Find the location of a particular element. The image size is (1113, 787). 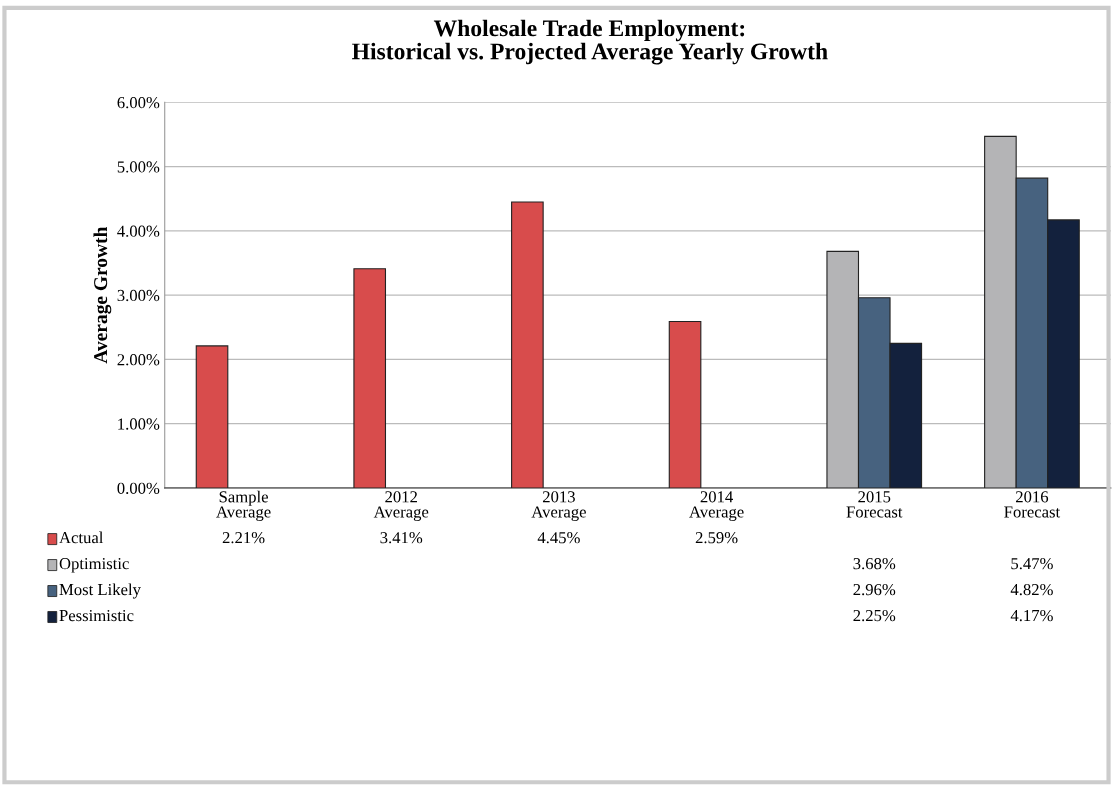

data-label: 2.25% is located at coordinates (874, 615).